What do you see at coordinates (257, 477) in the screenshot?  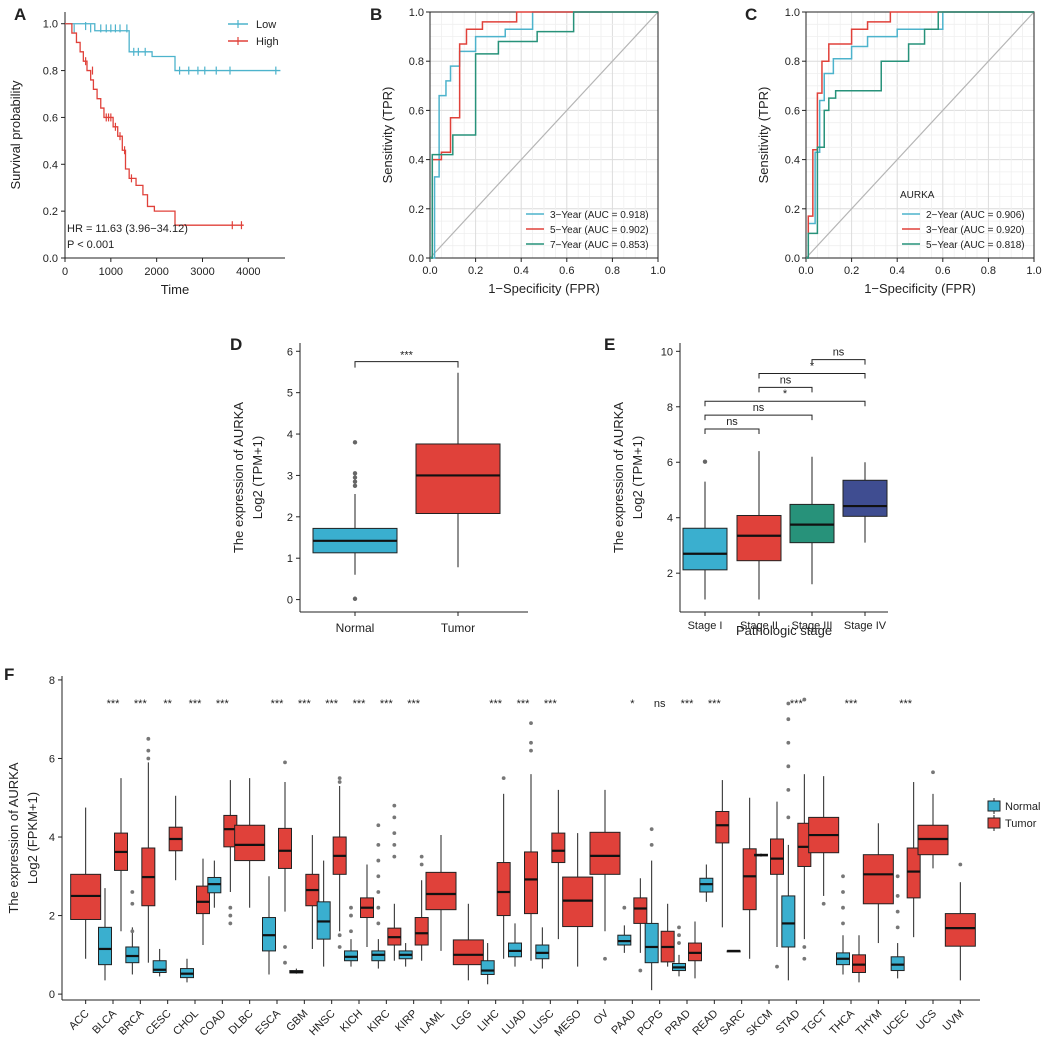 I see `y-axis-subtitle: Log2 (TPM+1)` at bounding box center [257, 477].